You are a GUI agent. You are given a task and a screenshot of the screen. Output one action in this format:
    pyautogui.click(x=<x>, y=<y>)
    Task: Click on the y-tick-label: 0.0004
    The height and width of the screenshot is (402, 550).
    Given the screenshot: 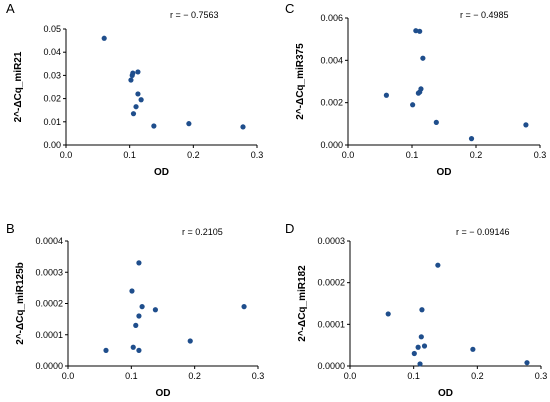 What is the action you would take?
    pyautogui.click(x=49, y=241)
    